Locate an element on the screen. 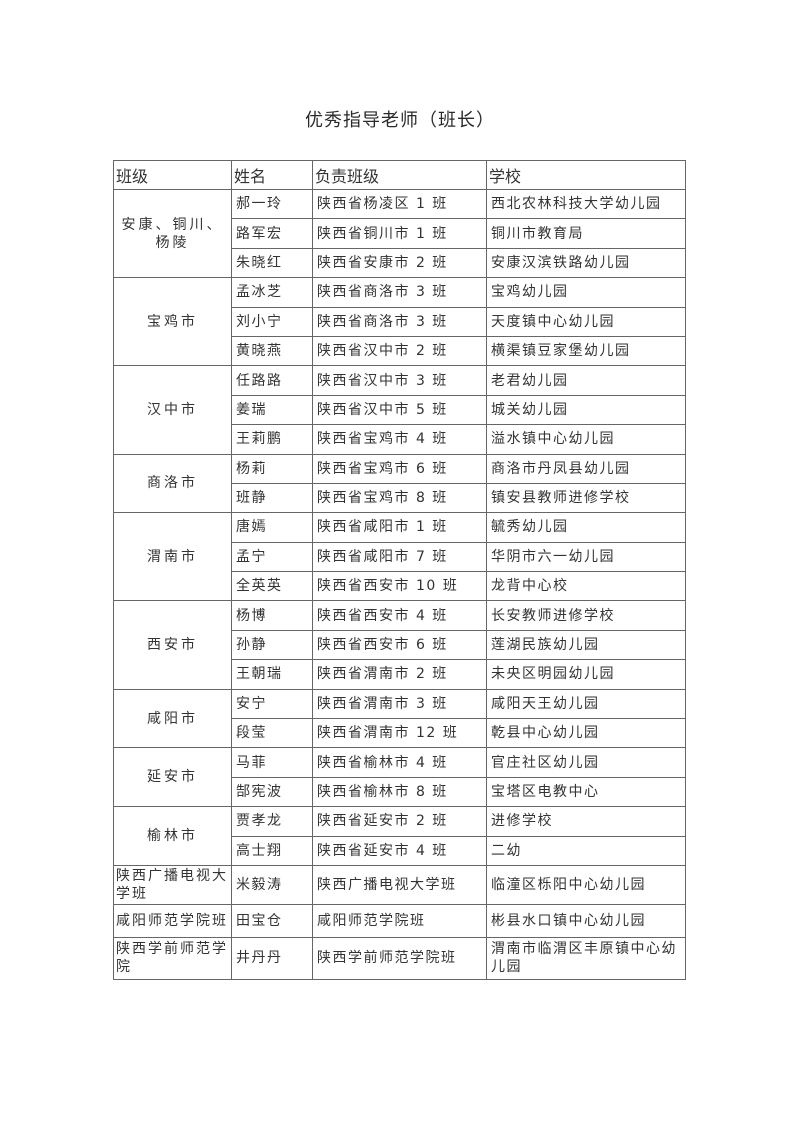 The width and height of the screenshot is (800, 1131). group-cell: 咸阳师范学院班 is located at coordinates (172, 920).